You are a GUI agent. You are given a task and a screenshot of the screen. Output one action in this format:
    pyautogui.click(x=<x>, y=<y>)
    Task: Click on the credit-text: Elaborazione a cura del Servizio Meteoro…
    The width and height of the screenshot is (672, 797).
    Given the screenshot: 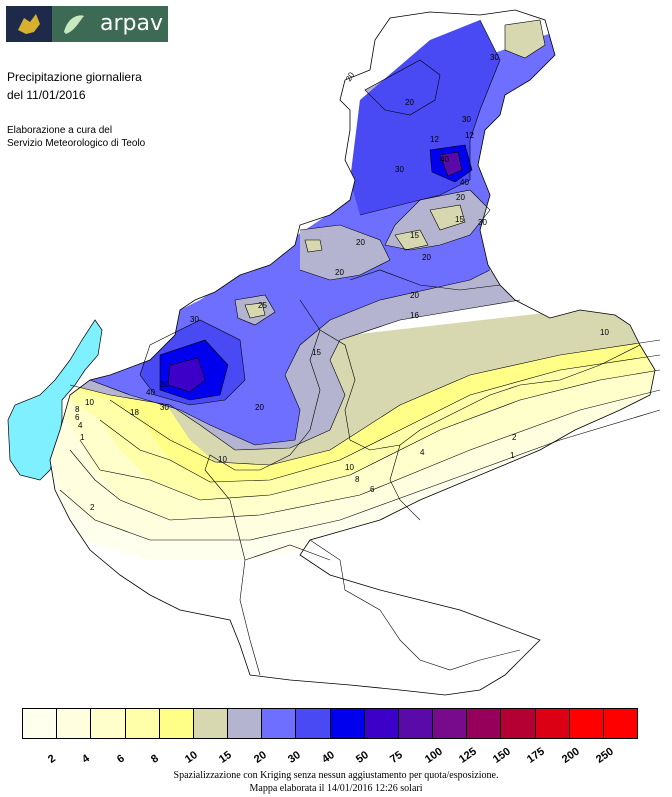 What is the action you would take?
    pyautogui.click(x=76, y=137)
    